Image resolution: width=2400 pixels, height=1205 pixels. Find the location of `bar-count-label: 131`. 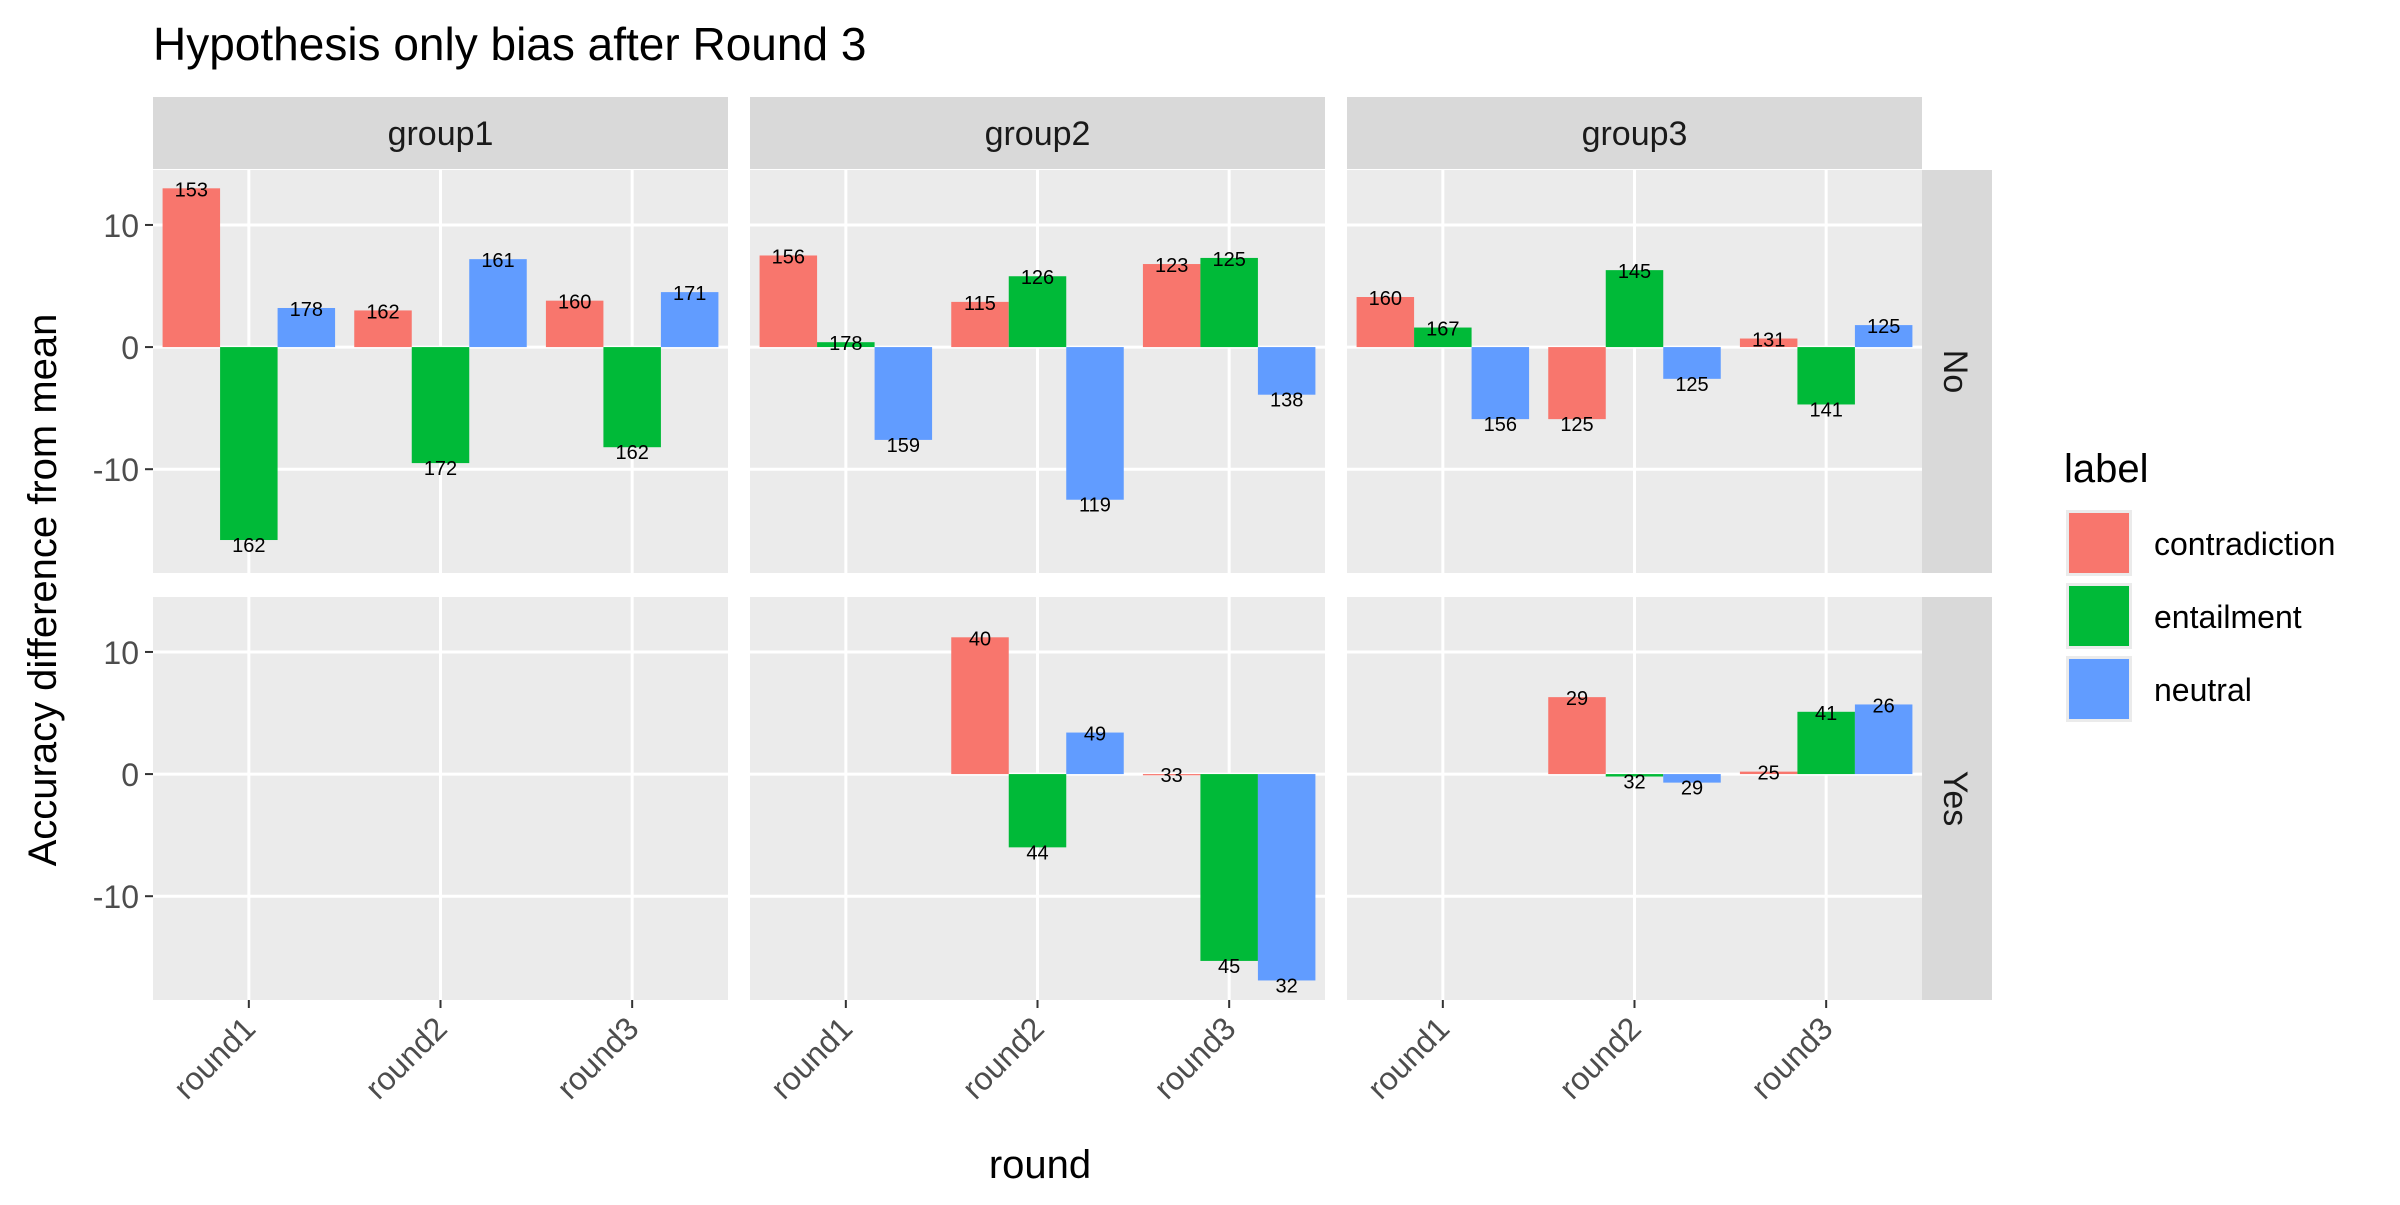

bar-count-label: 131 is located at coordinates (1768, 341).